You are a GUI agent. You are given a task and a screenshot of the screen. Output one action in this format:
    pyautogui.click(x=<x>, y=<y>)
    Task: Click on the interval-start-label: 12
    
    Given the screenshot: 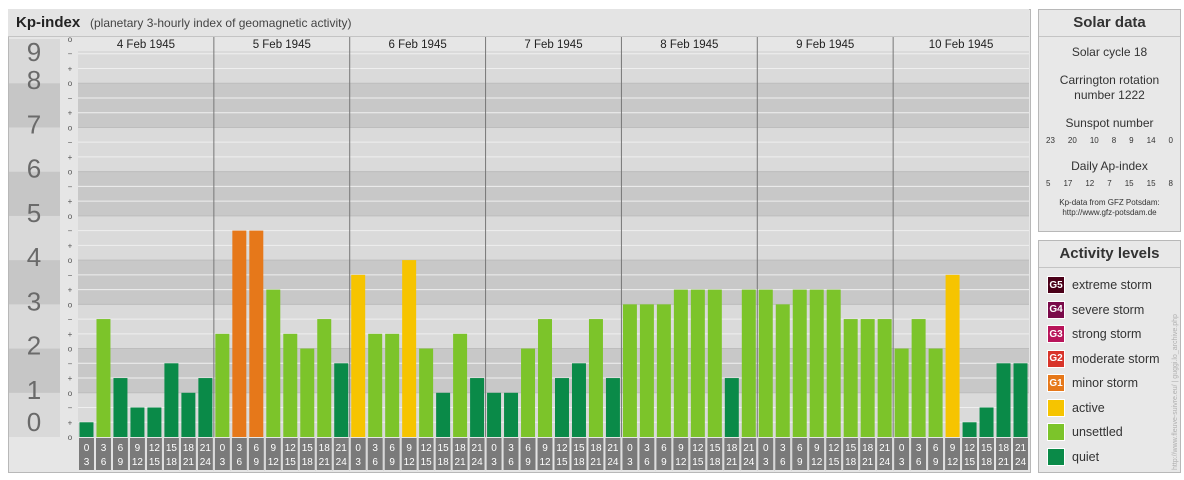 What is the action you would take?
    pyautogui.click(x=698, y=448)
    